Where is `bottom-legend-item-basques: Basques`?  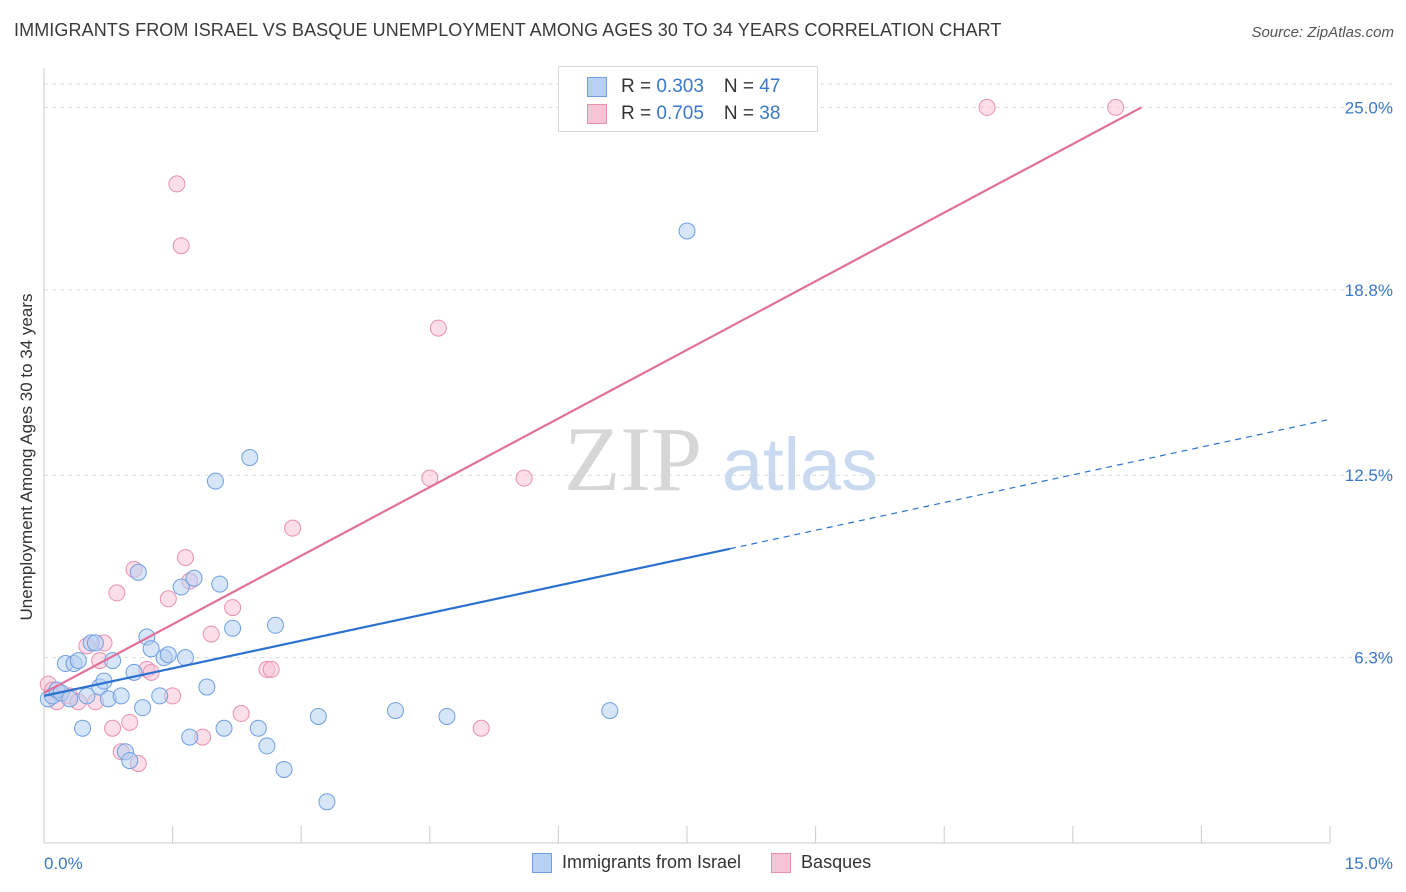 bottom-legend-item-basques: Basques is located at coordinates (821, 862).